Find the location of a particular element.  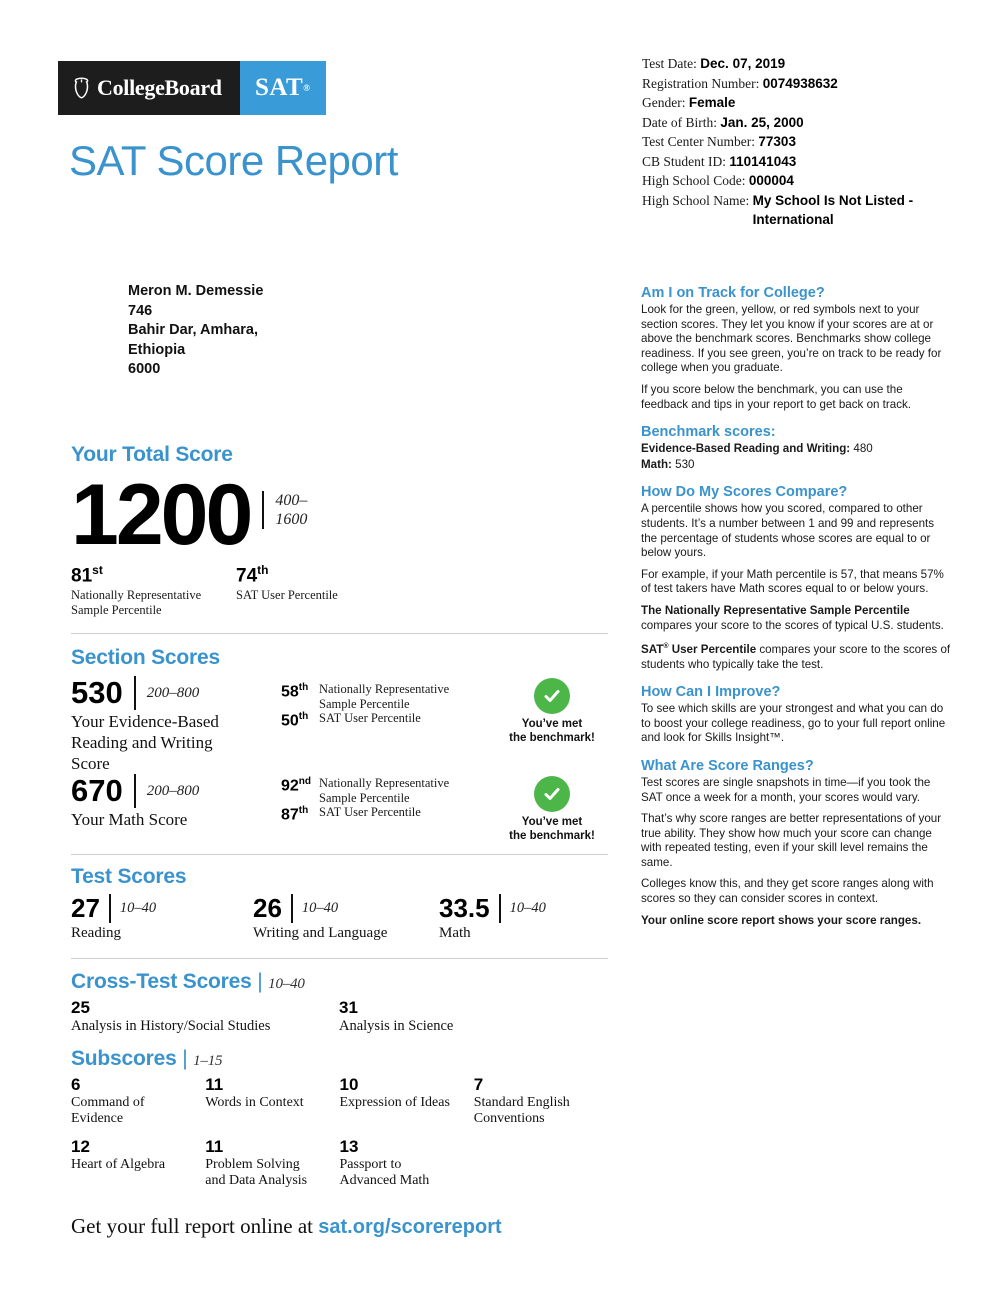

test-score-value: 27 10–40 is located at coordinates (114, 908).